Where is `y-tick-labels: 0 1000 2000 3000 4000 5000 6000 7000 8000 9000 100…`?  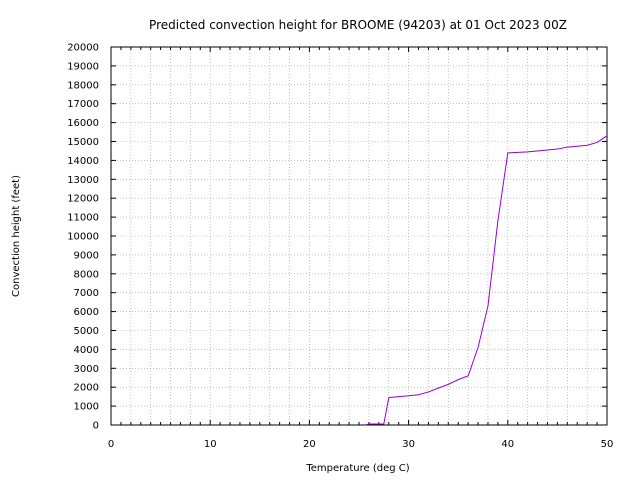 y-tick-labels: 0 1000 2000 3000 4000 5000 6000 7000 8000 9000 100… is located at coordinates (83, 237).